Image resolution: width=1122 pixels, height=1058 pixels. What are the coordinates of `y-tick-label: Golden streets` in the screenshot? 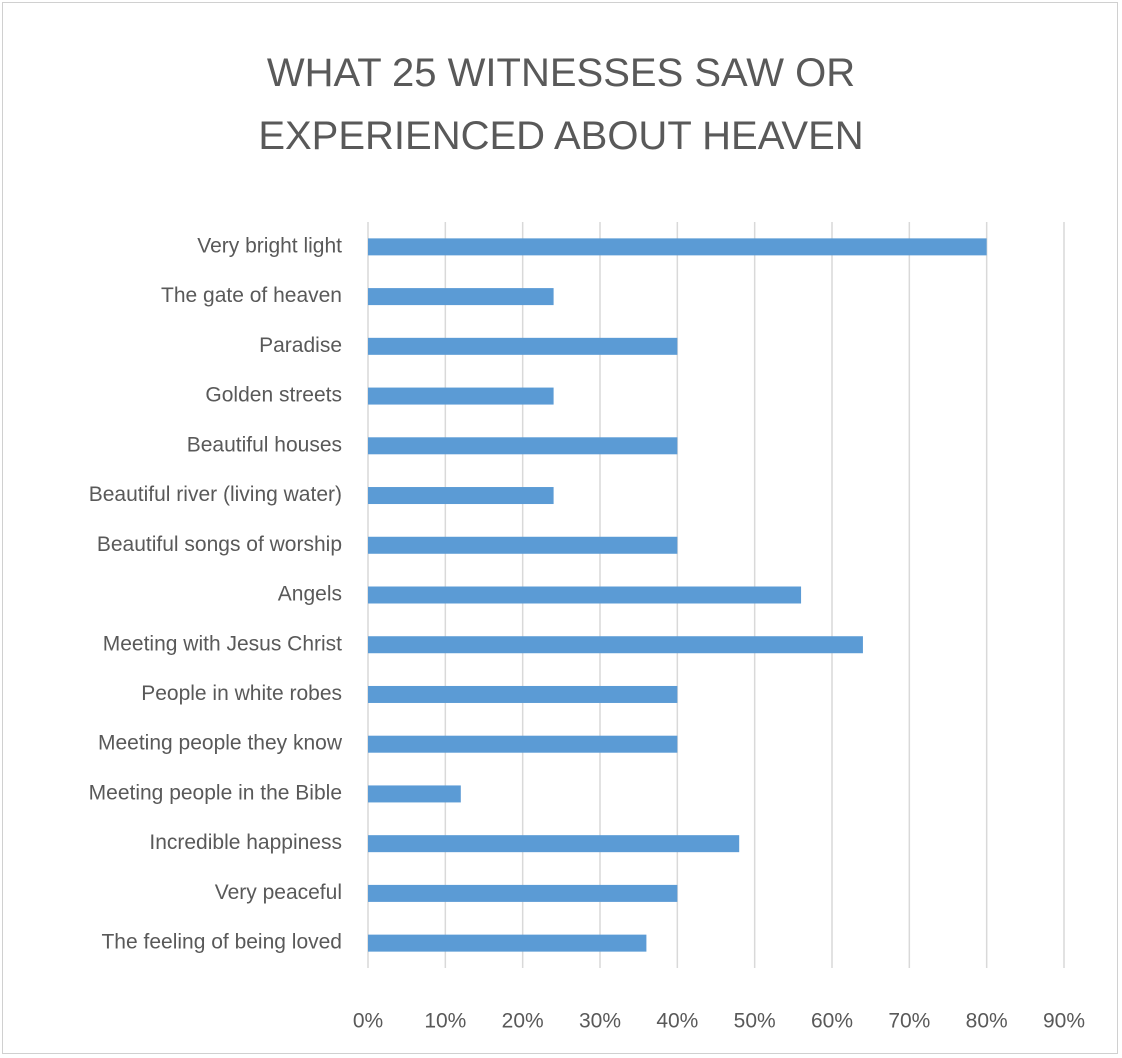 It's located at (273, 395).